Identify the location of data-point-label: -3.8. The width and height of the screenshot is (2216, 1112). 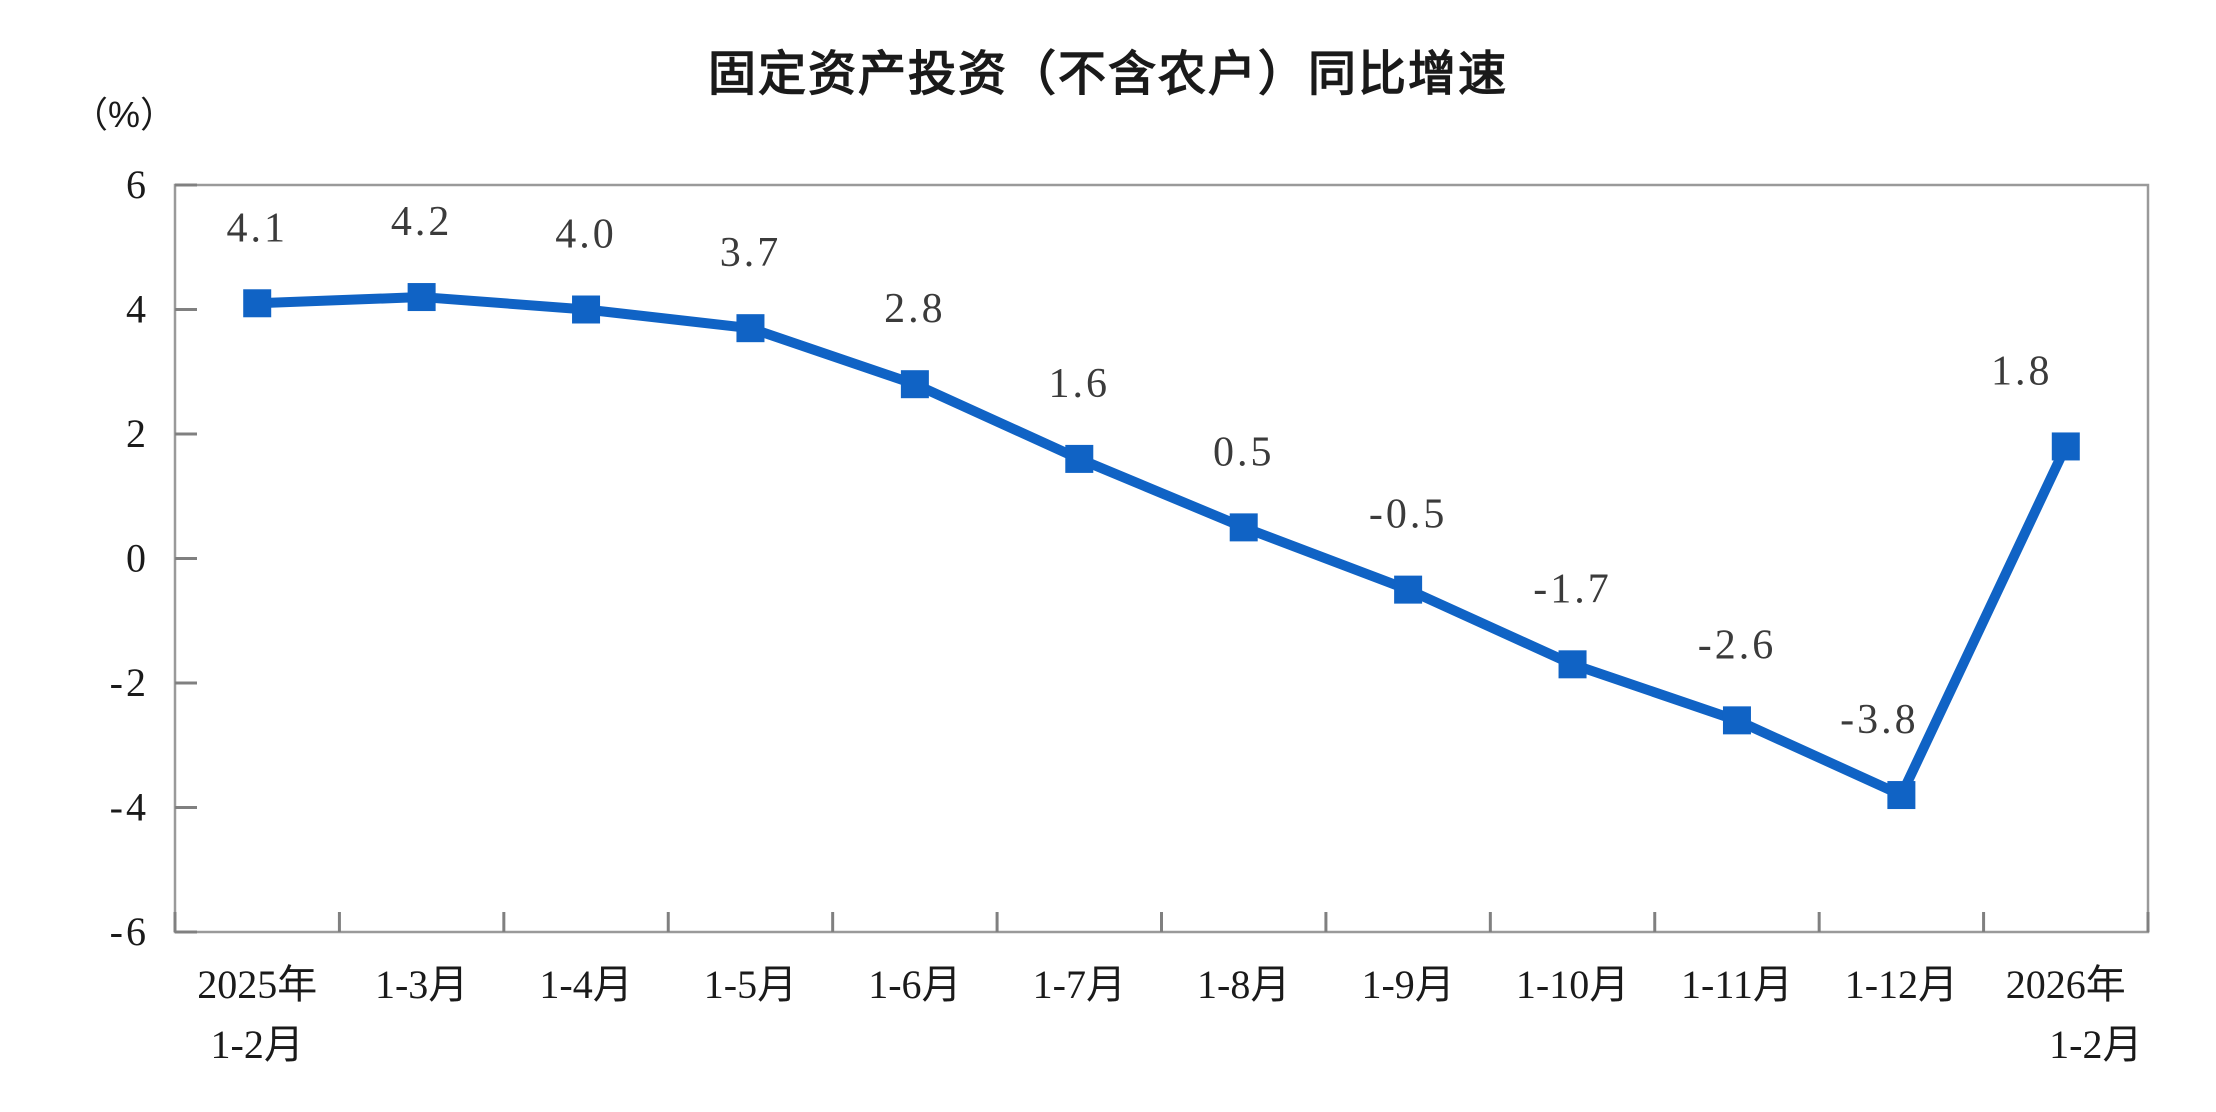
(1879, 720).